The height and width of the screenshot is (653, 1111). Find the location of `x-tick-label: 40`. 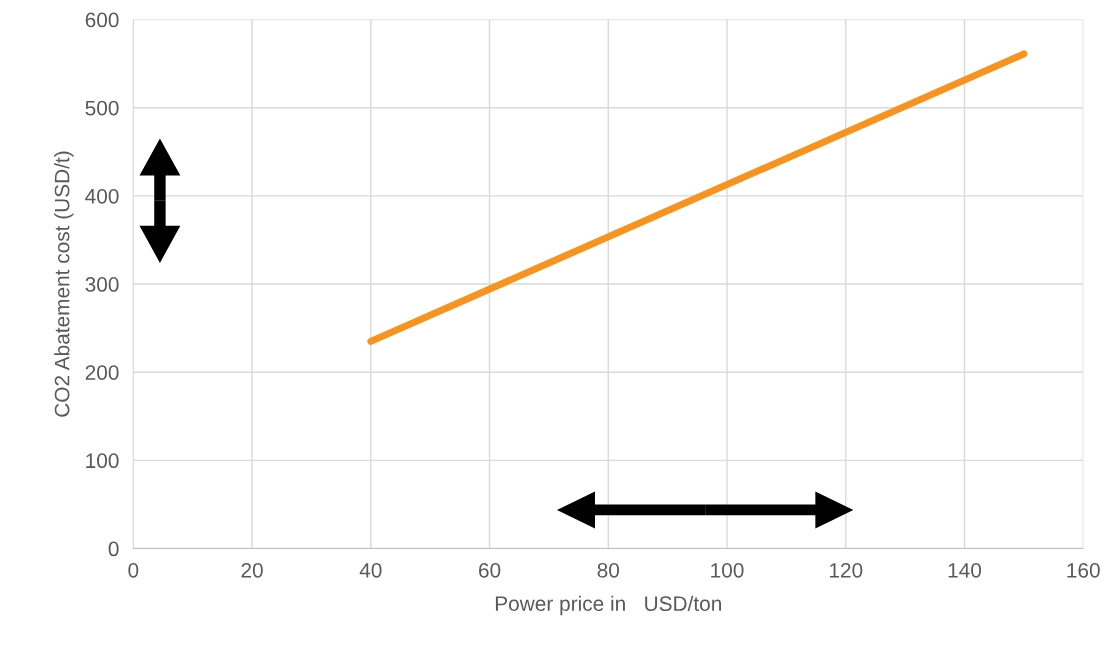

x-tick-label: 40 is located at coordinates (370, 570).